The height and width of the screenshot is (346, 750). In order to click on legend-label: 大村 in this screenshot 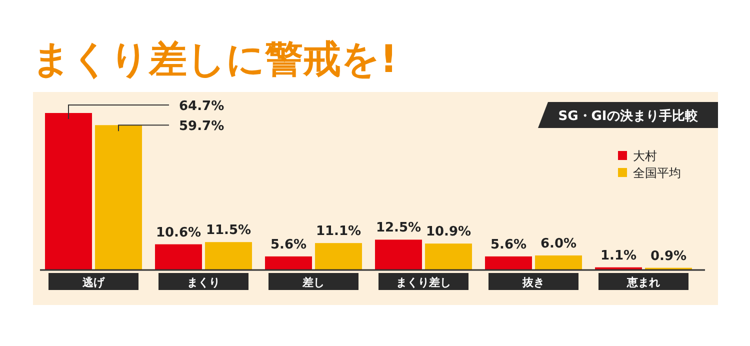, I will do `click(645, 156)`.